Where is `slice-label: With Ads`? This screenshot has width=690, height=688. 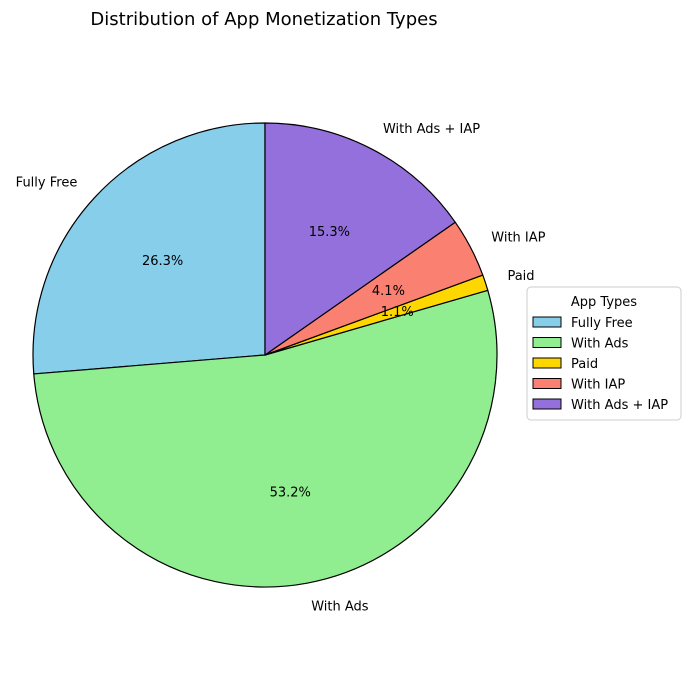 slice-label: With Ads is located at coordinates (340, 606).